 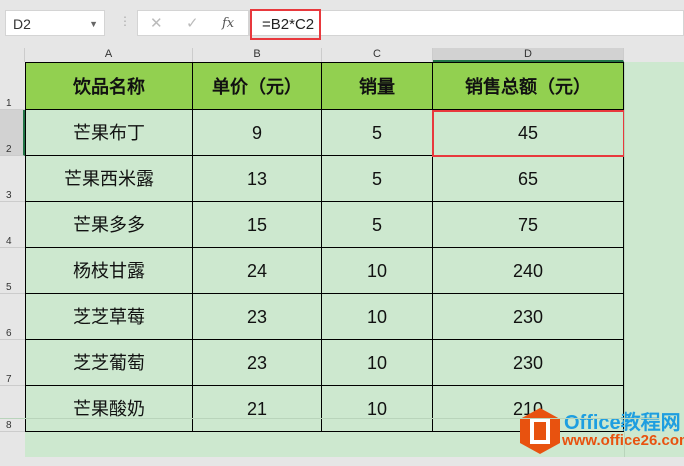 I want to click on confirm-icon: ✓, so click(x=192, y=23).